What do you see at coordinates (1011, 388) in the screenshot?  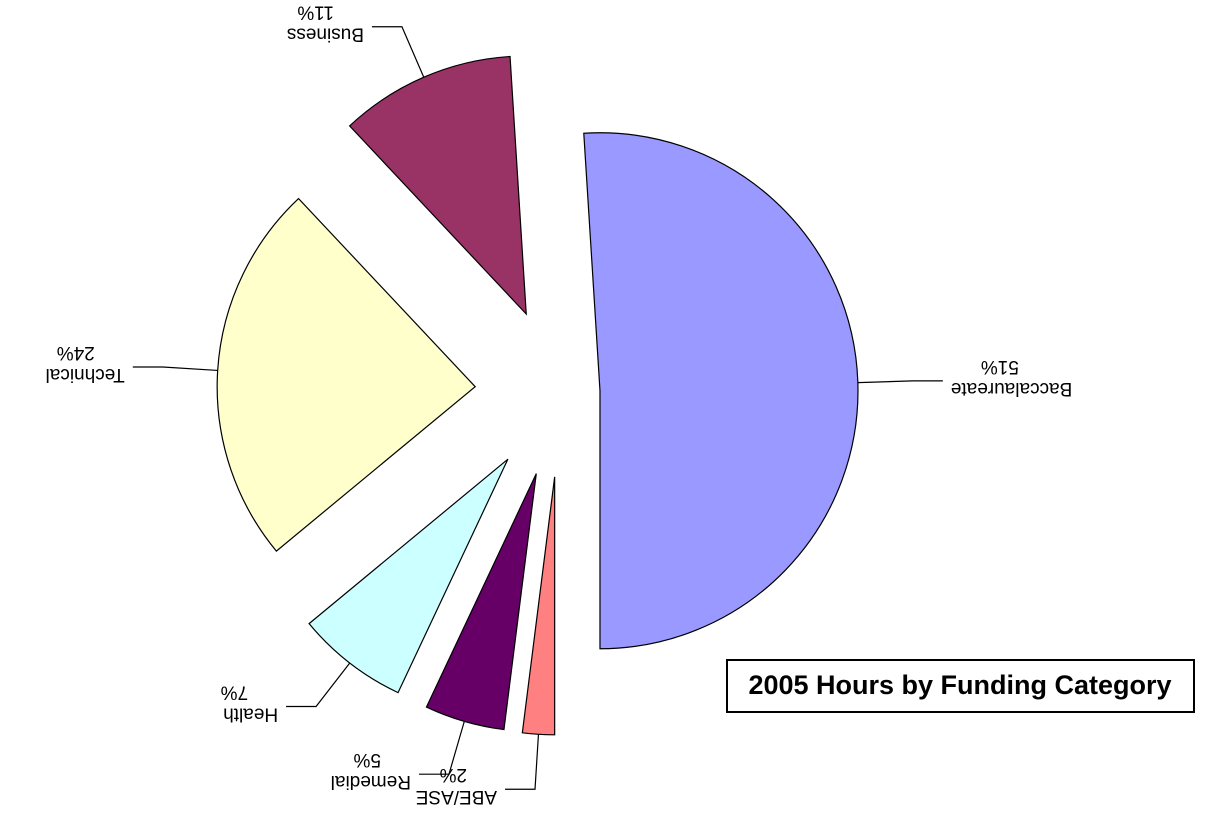 I see `category-label: Baccalaureate` at bounding box center [1011, 388].